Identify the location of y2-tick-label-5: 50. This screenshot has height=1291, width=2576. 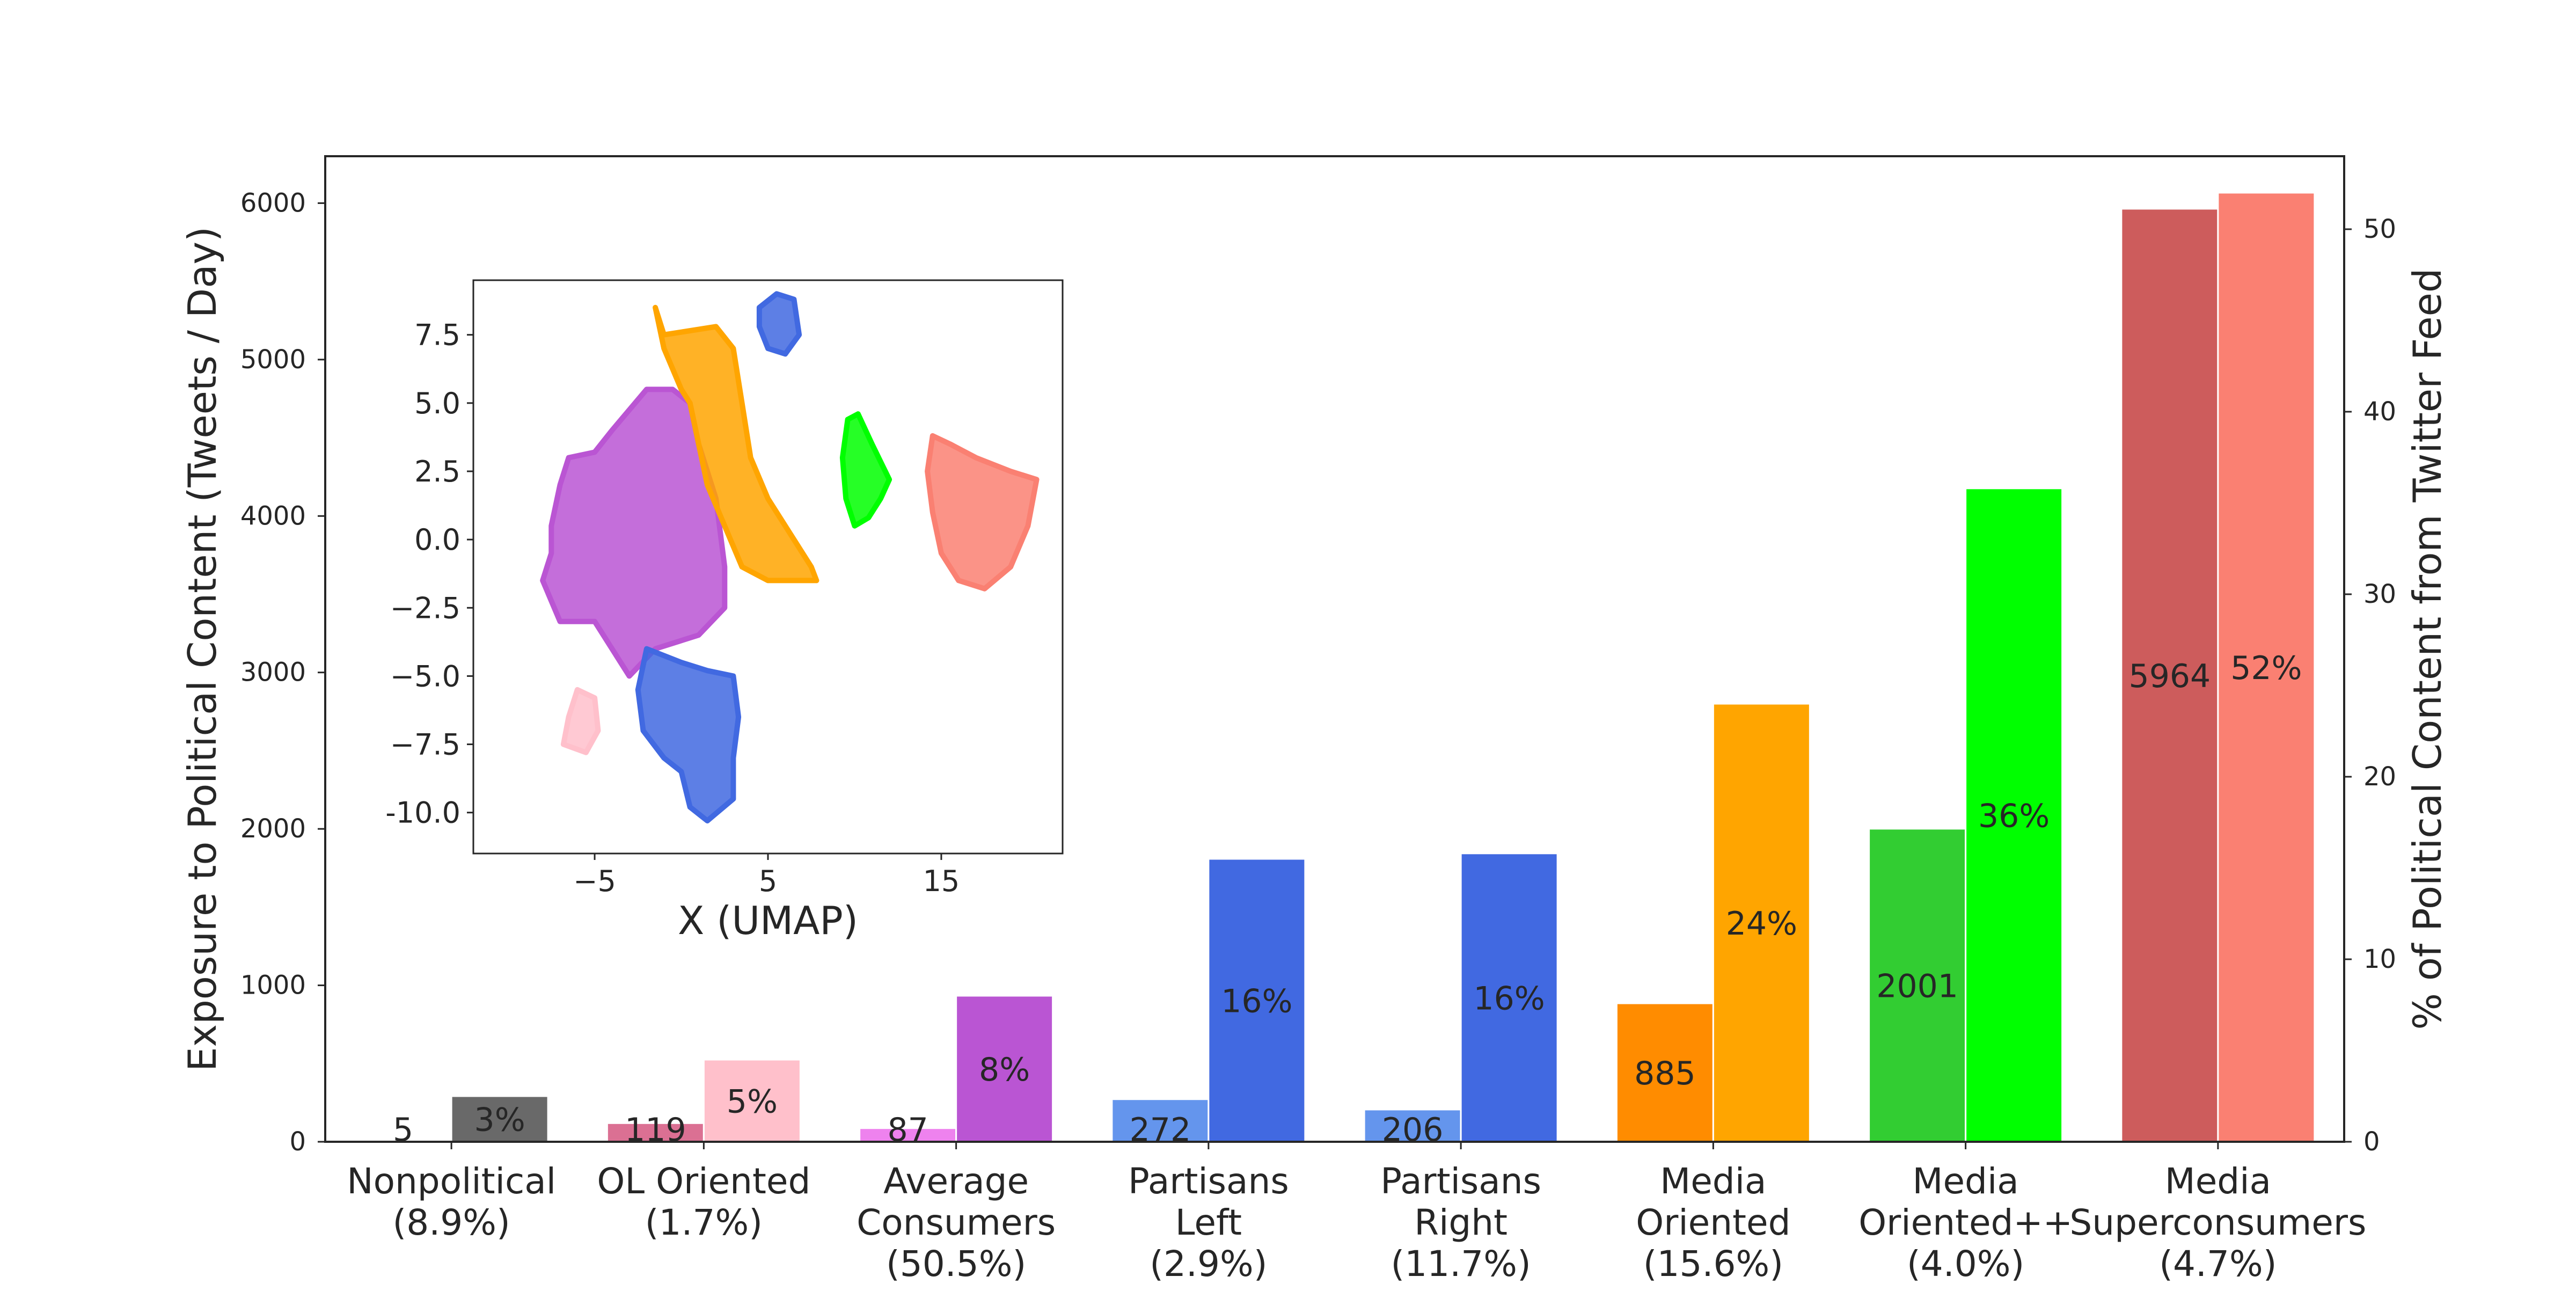
(2379, 229).